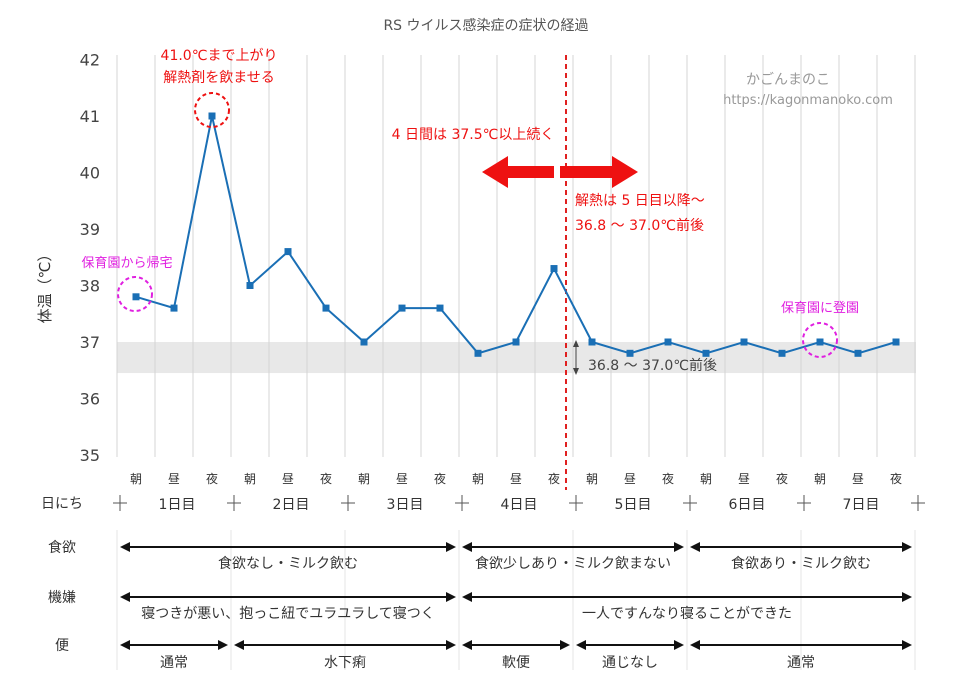 The image size is (973, 690). Describe the element at coordinates (219, 78) in the screenshot. I see `peak-annotation-2: 解熱剤を飲ませる` at that location.